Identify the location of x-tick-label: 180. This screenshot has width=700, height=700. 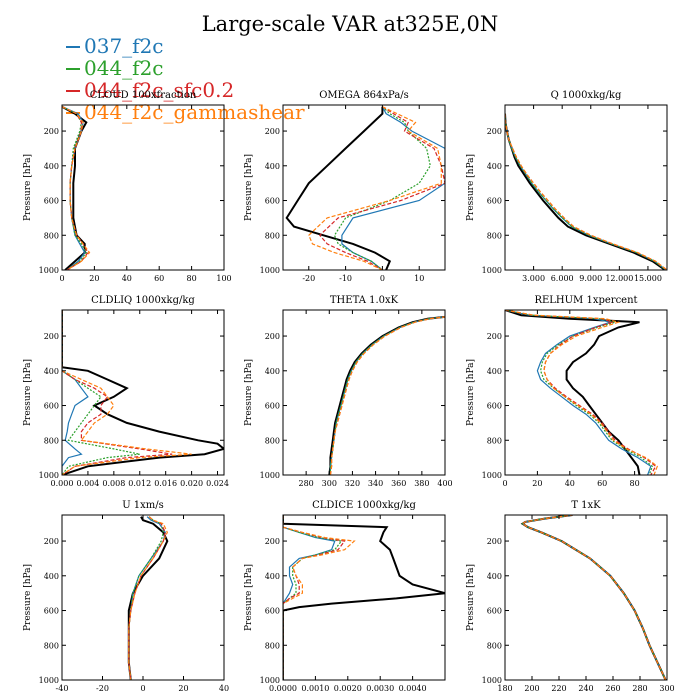
(504, 688).